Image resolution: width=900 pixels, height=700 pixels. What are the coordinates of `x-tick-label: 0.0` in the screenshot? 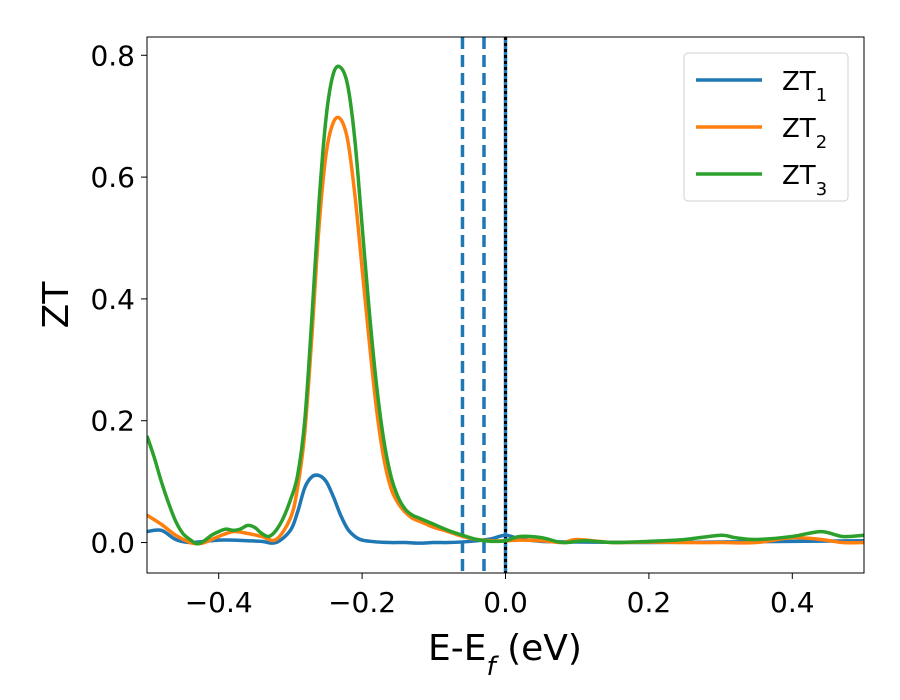 It's located at (505, 602).